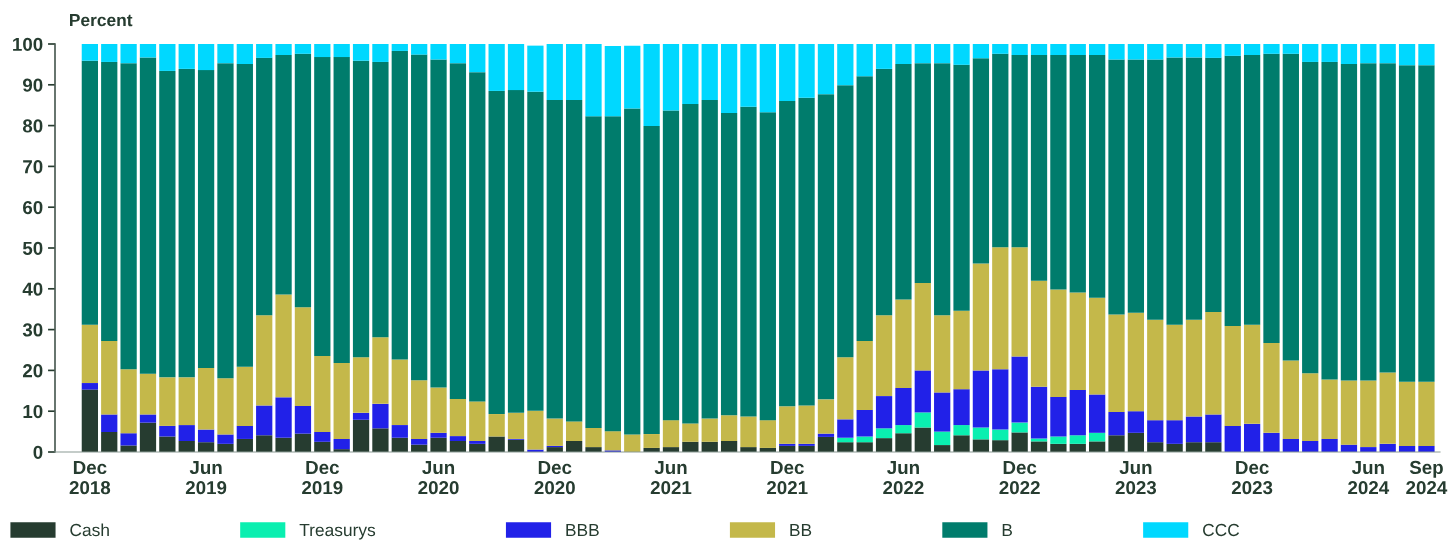  What do you see at coordinates (33, 167) in the screenshot?
I see `y-tick-label: 70` at bounding box center [33, 167].